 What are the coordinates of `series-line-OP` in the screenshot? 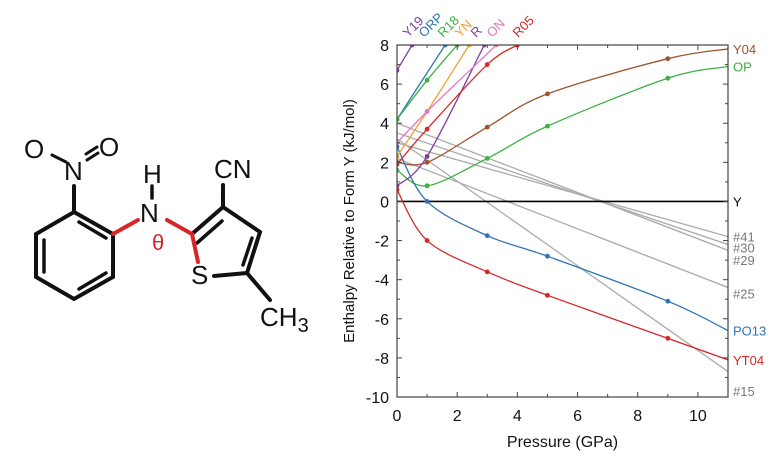 It's located at (562, 126).